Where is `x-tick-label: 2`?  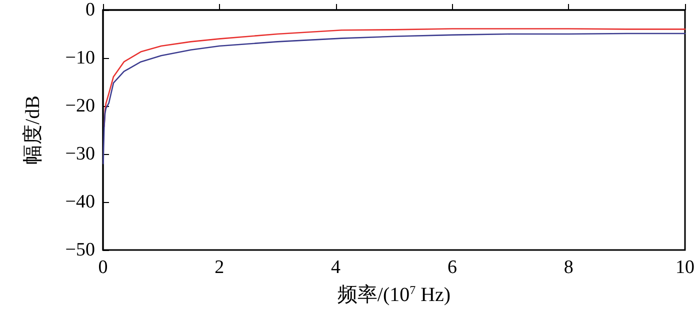
x-tick-label: 2 is located at coordinates (219, 267).